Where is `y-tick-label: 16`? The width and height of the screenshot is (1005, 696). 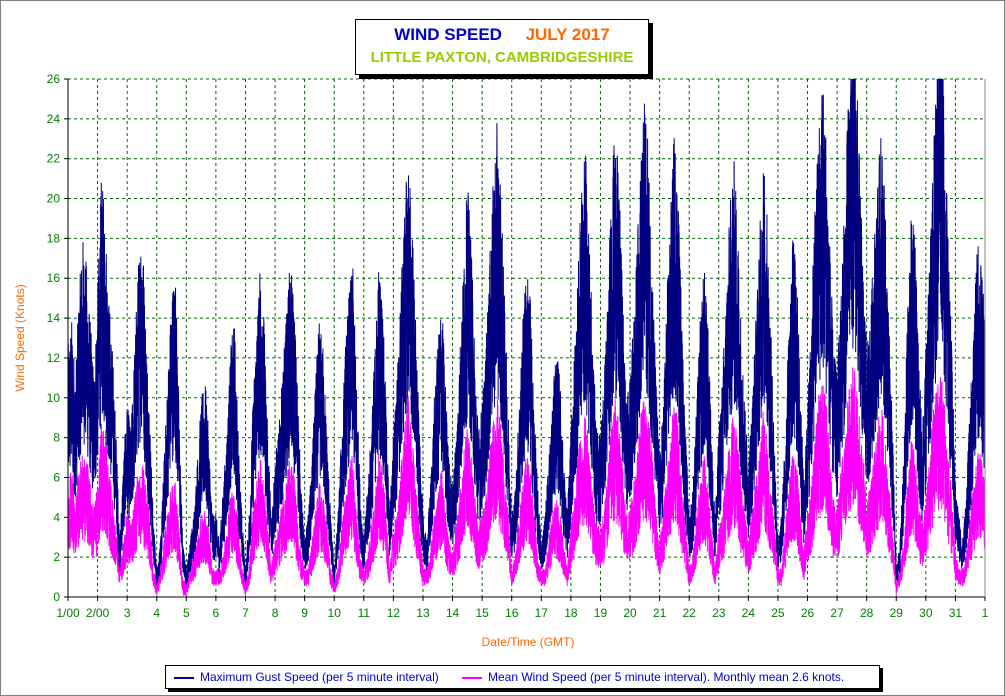 y-tick-label: 16 is located at coordinates (54, 278).